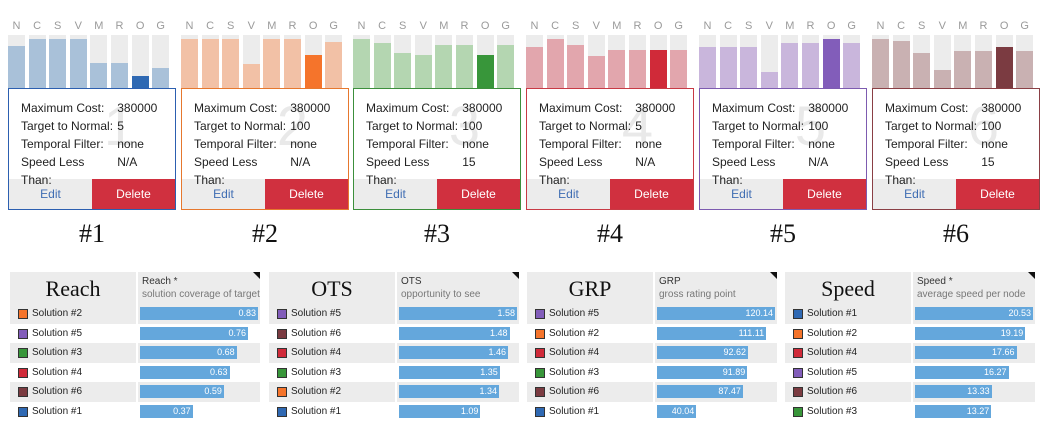 Image resolution: width=1047 pixels, height=422 pixels. I want to click on value-bar: 0.83, so click(199, 313).